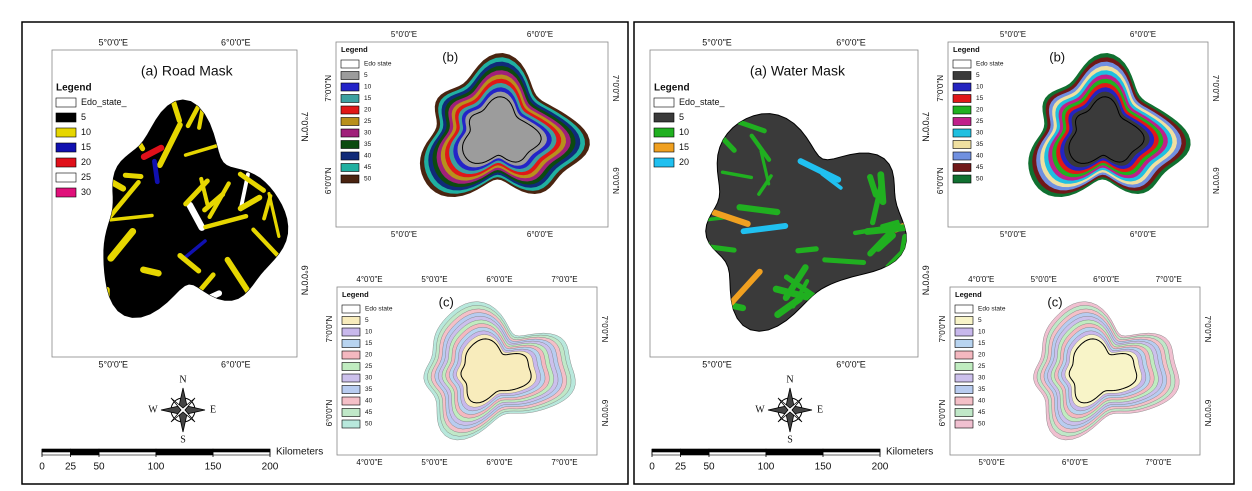  What do you see at coordinates (104, 102) in the screenshot?
I see `legend-label: Edo_state_` at bounding box center [104, 102].